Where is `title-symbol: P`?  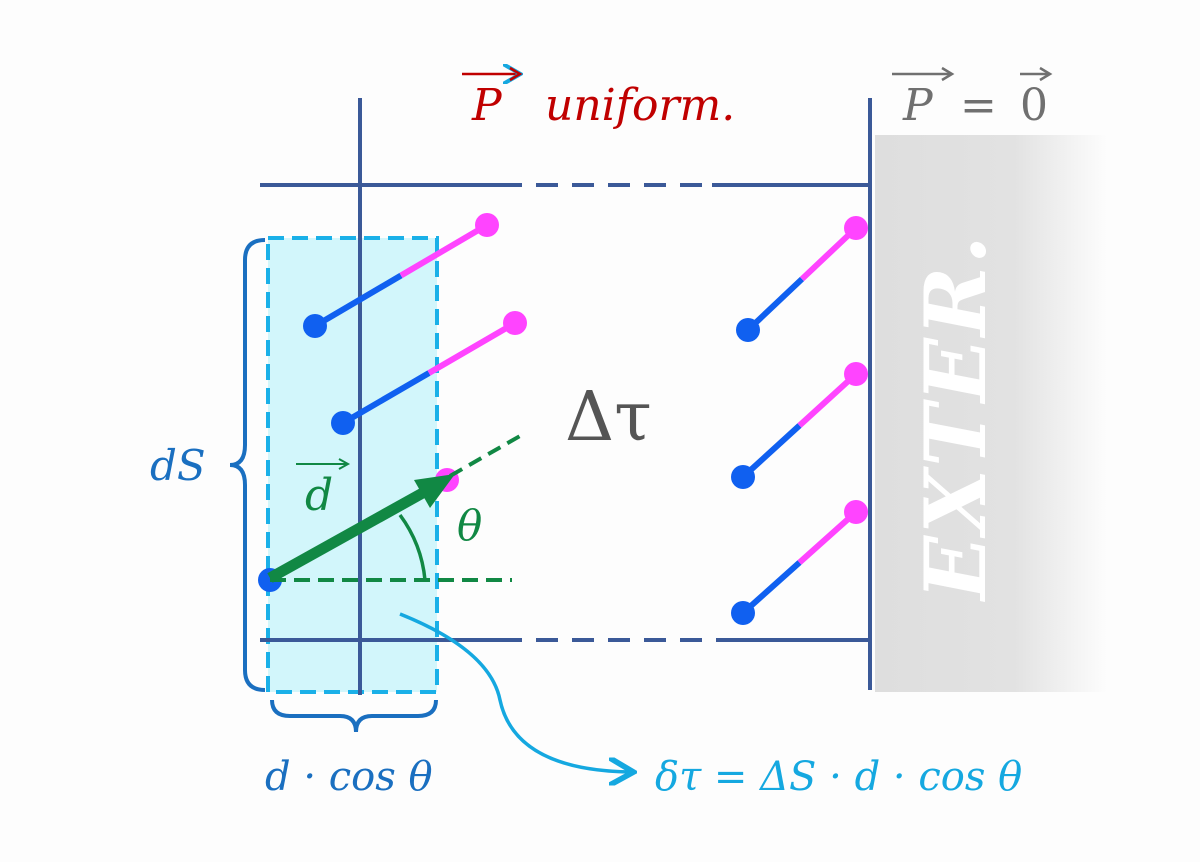 title-symbol: P is located at coordinates (487, 105).